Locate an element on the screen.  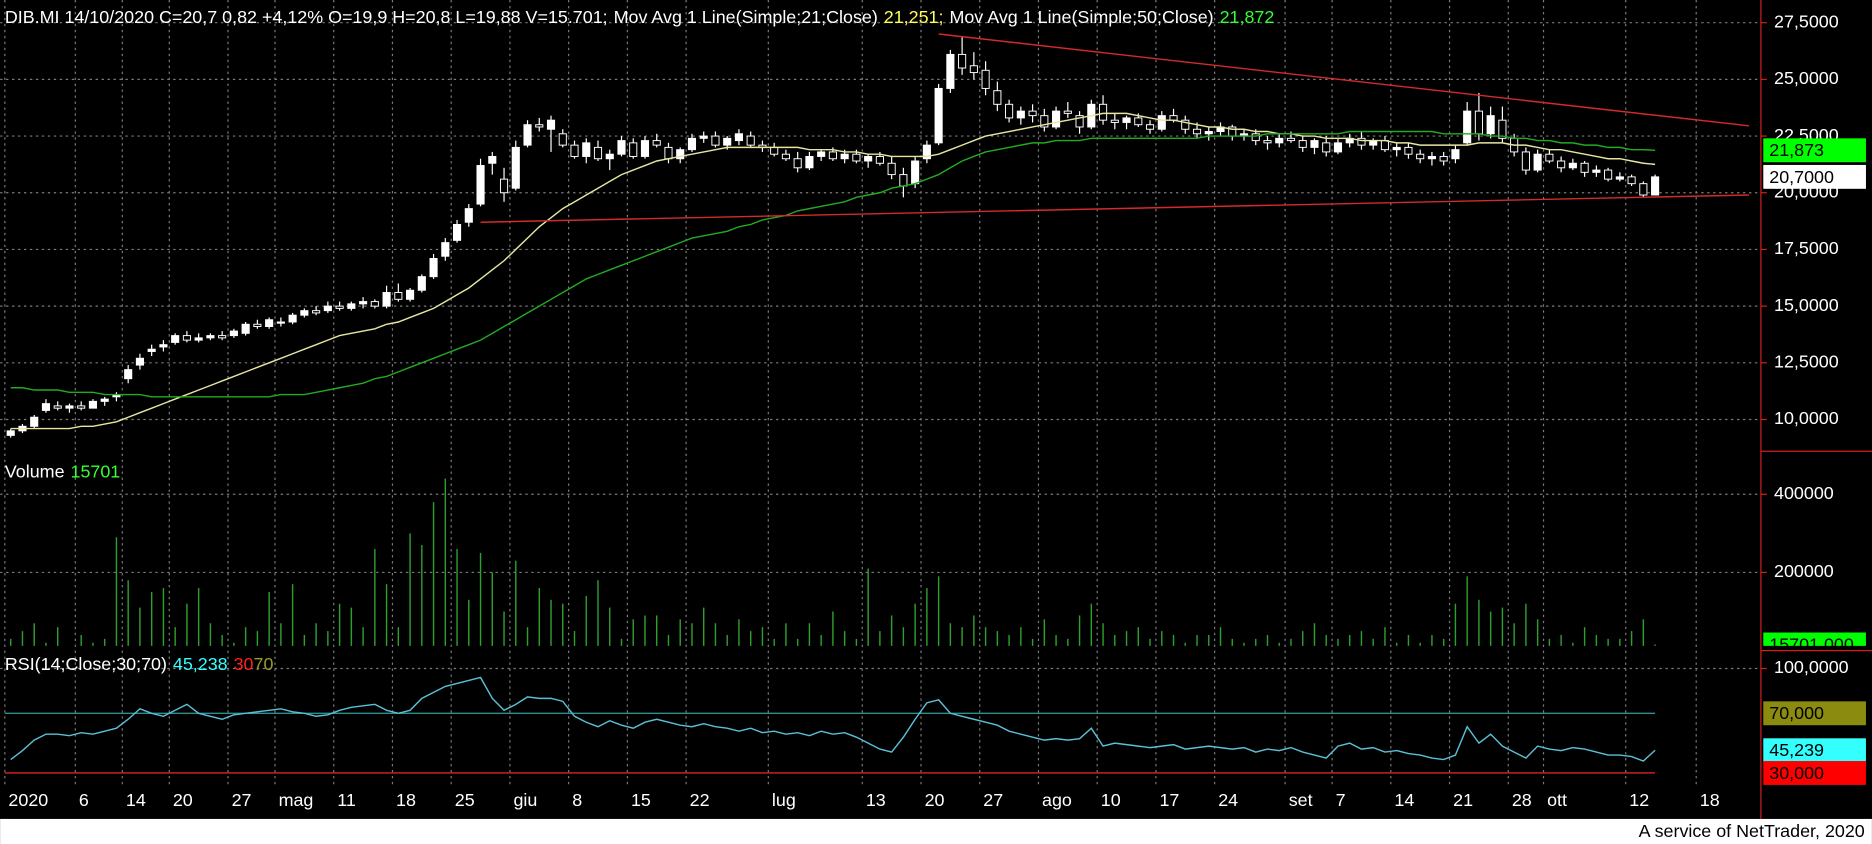
y-tick-label: 200000 is located at coordinates (1804, 571).